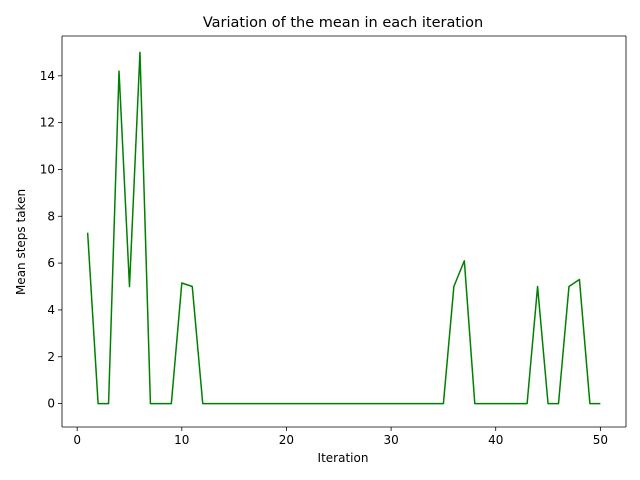  I want to click on chart-title: Variation of the mean in each iteration, so click(343, 23).